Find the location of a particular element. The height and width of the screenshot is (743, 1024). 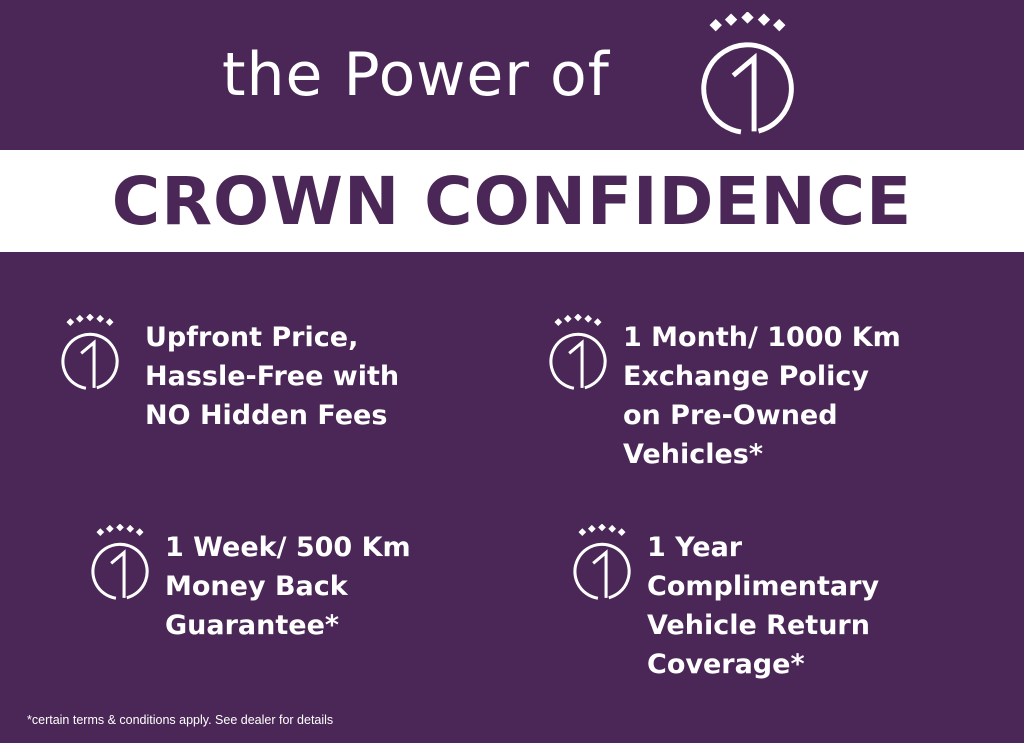

crown-one-logo-icon is located at coordinates (747, 75).